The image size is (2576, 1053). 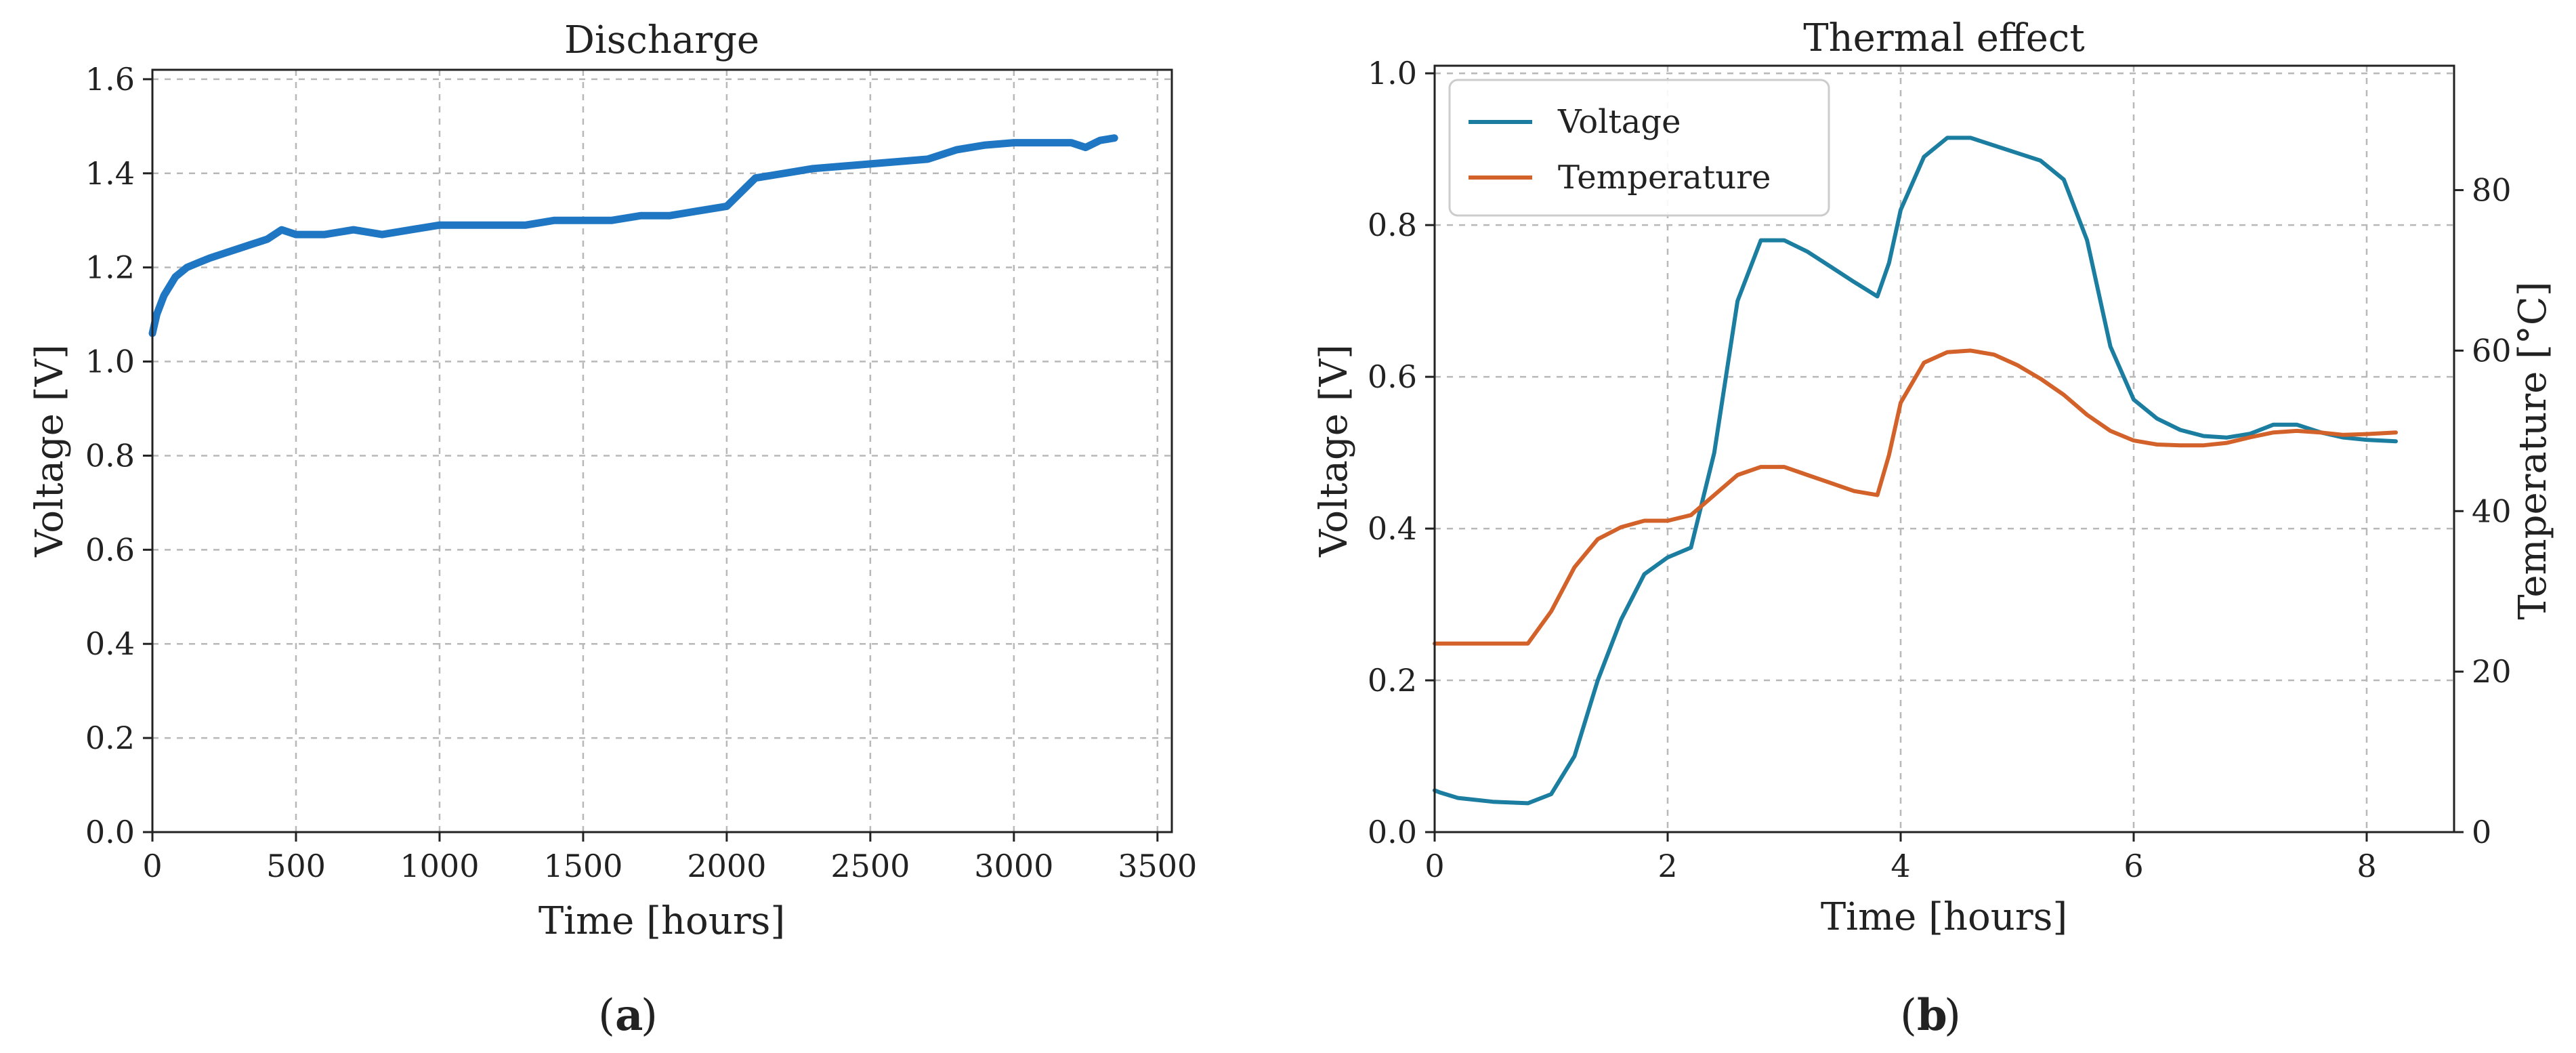 I want to click on discharge-x-axis-label: Time [hours], so click(x=662, y=921).